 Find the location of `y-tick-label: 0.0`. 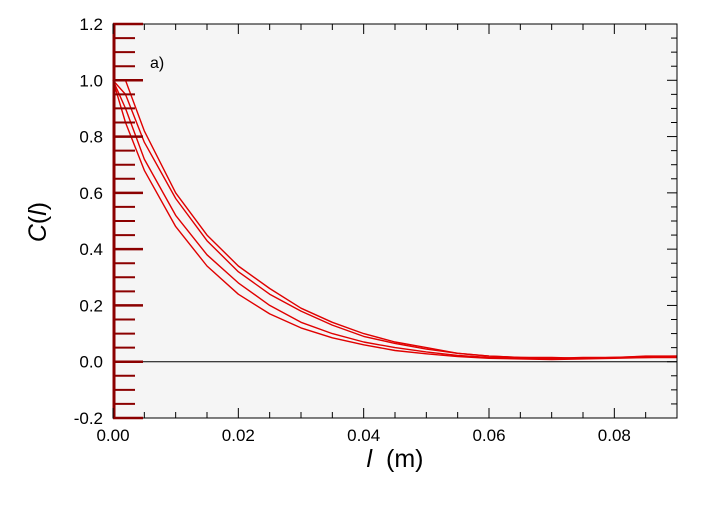

y-tick-label: 0.0 is located at coordinates (91, 362).